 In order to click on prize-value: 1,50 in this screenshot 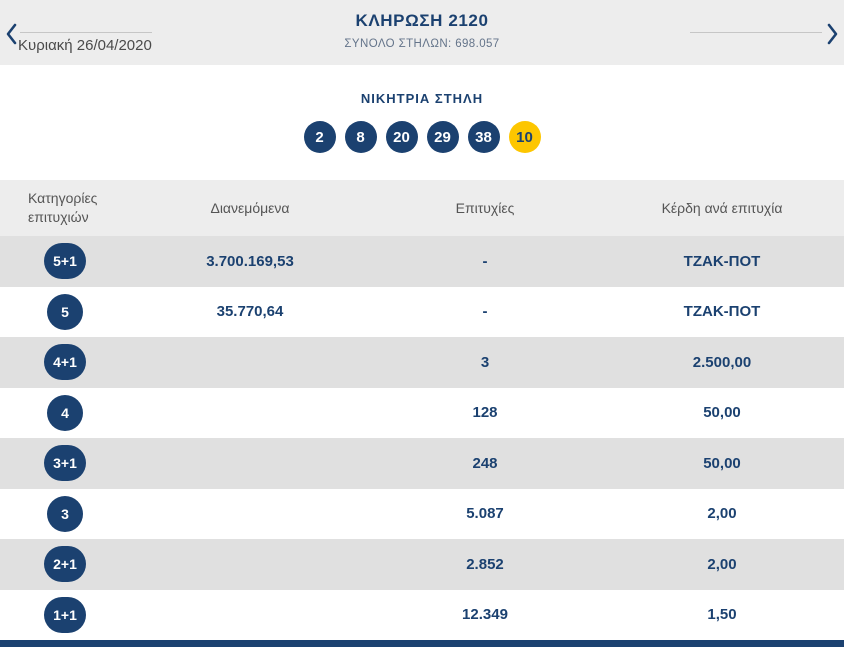, I will do `click(722, 615)`.